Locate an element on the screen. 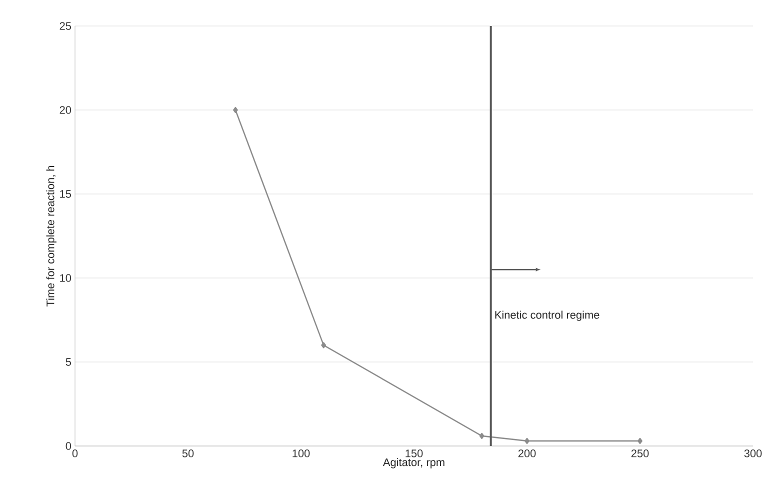 The height and width of the screenshot is (497, 778). x-tick-label: 300 is located at coordinates (753, 454).